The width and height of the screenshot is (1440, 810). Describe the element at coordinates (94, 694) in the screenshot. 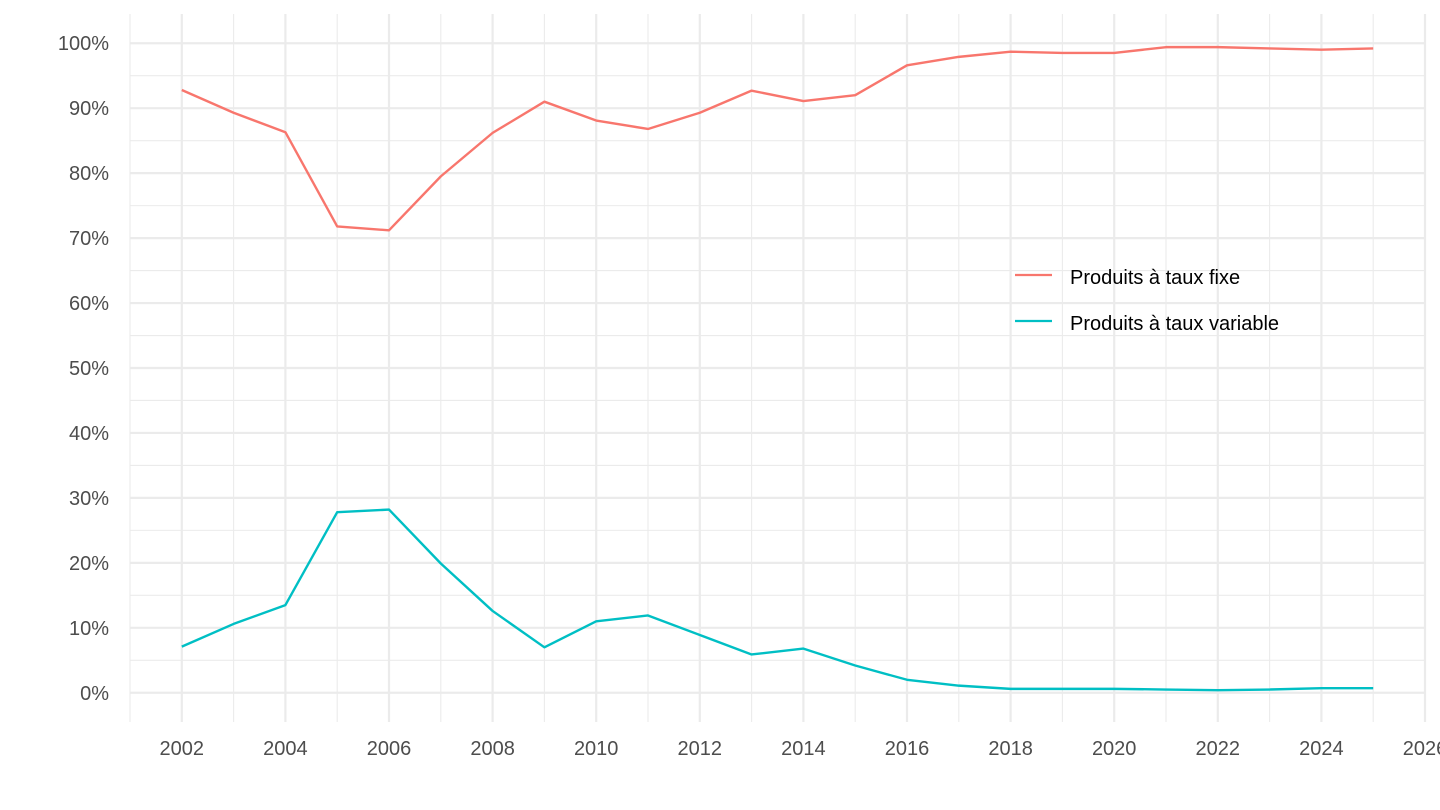

I see `y-tick-label: 0%` at that location.